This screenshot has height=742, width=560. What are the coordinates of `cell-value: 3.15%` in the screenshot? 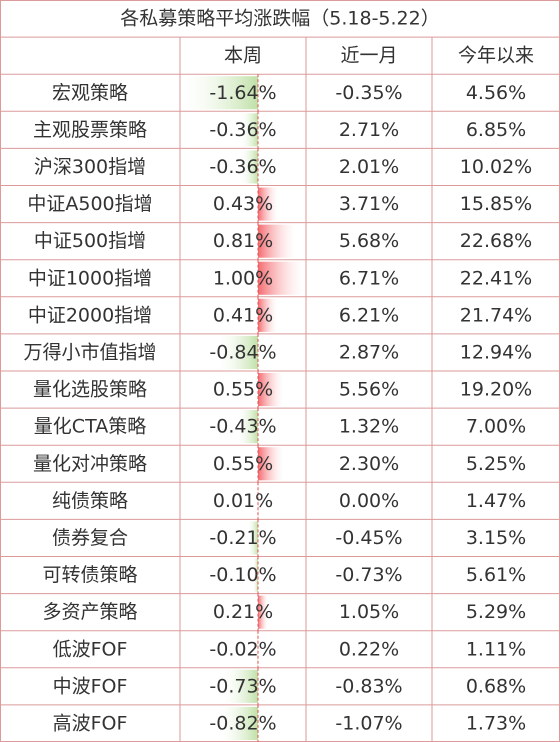 It's located at (496, 538).